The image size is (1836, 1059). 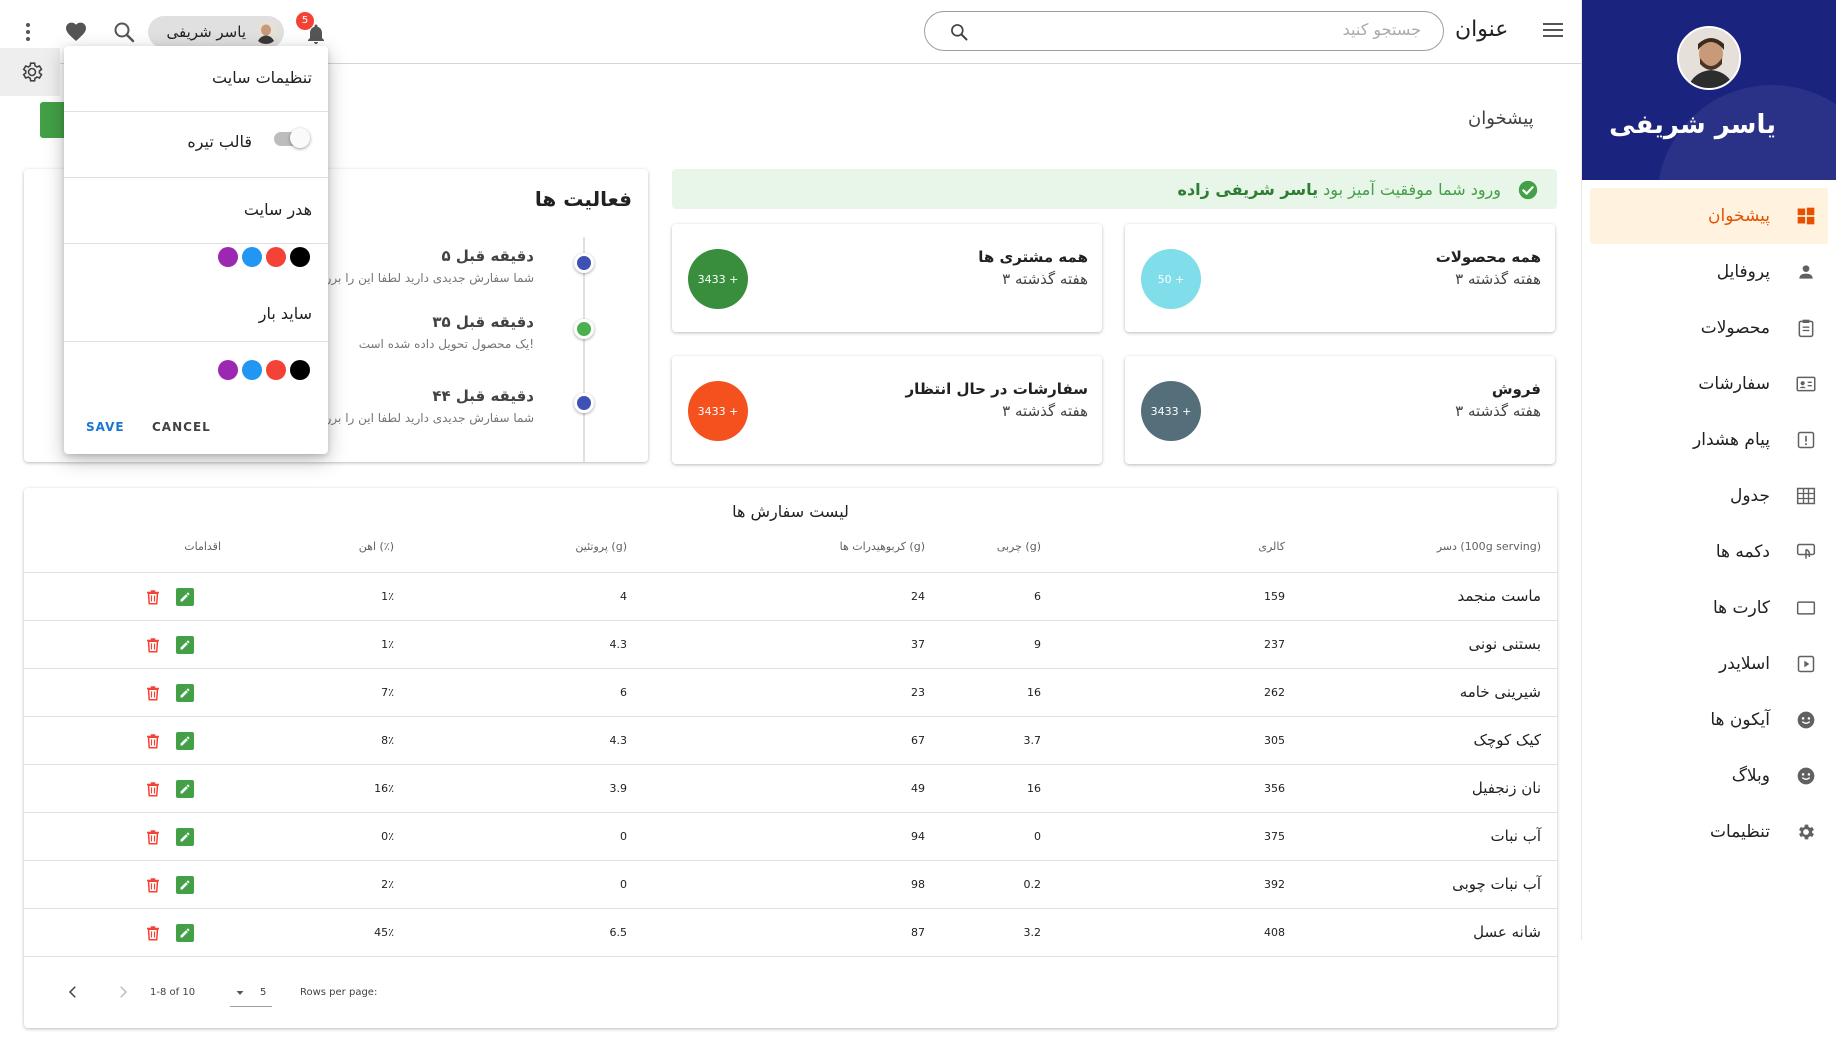 I want to click on table-row: شیرینی خامه 262 16 23 6 7٪, so click(x=790, y=692).